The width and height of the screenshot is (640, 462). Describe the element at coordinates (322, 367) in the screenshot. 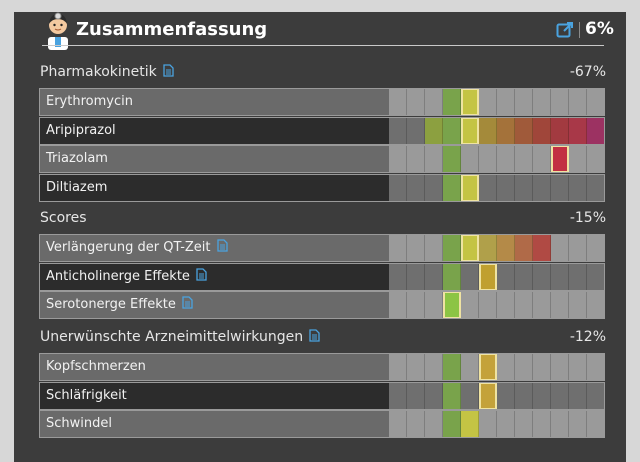

I see `table-row: Kopfschmerzen` at that location.